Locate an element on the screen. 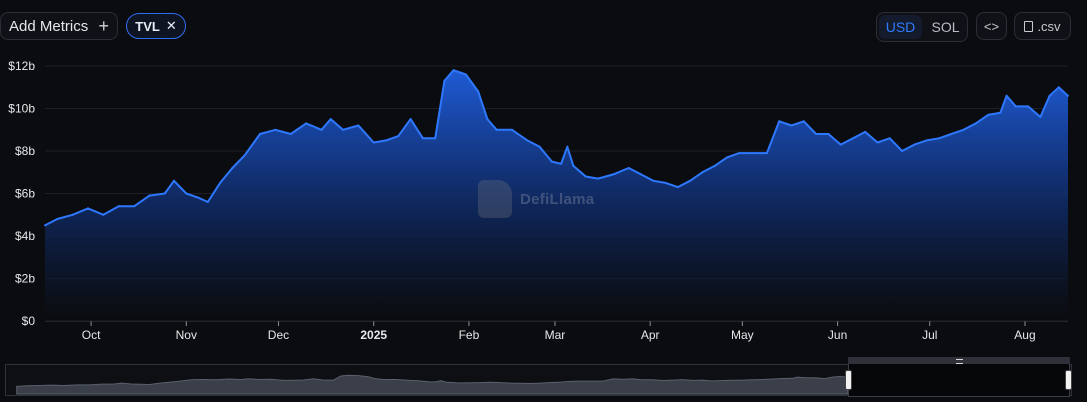 This screenshot has width=1087, height=402. y-tick-label: $0 is located at coordinates (29, 321).